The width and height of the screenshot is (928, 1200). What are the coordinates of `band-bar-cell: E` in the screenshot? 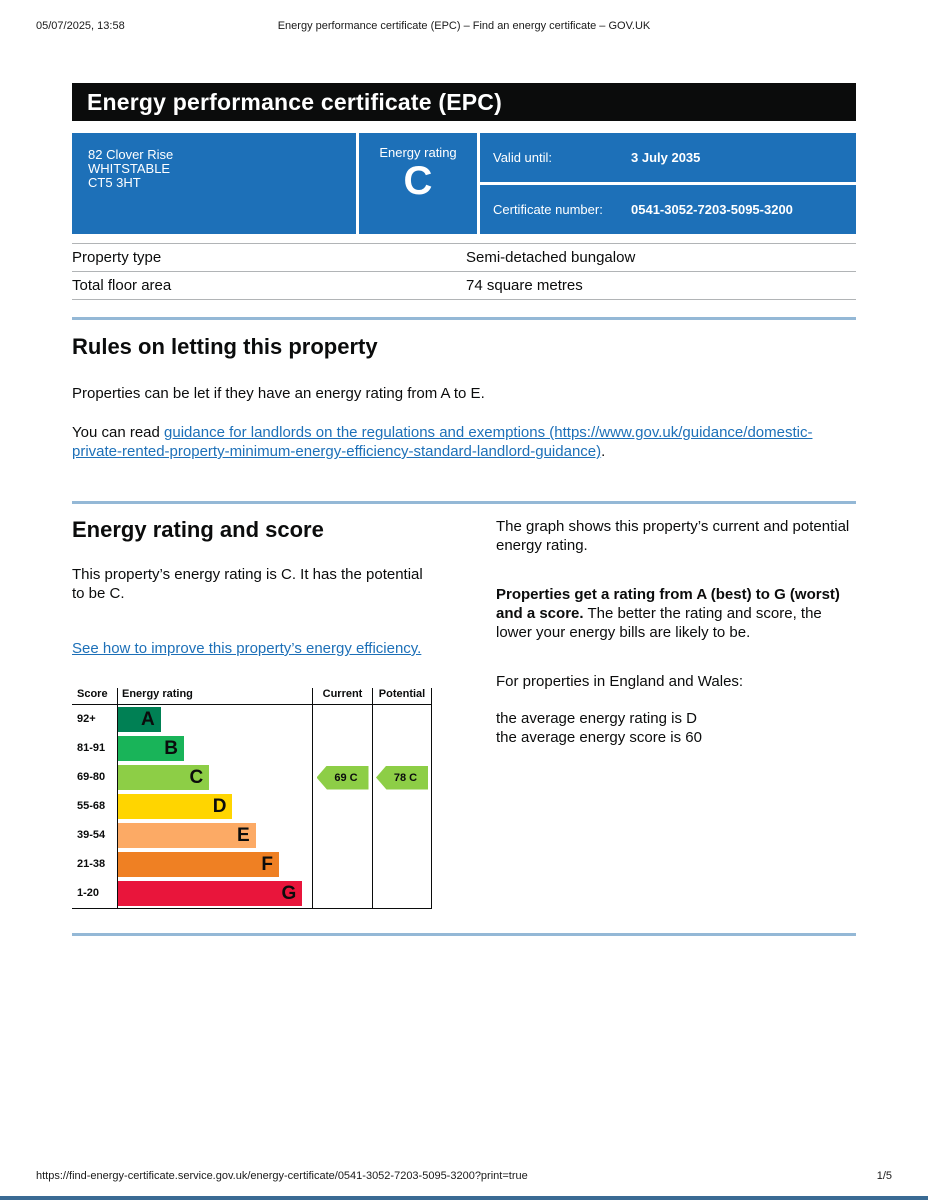 It's located at (215, 835).